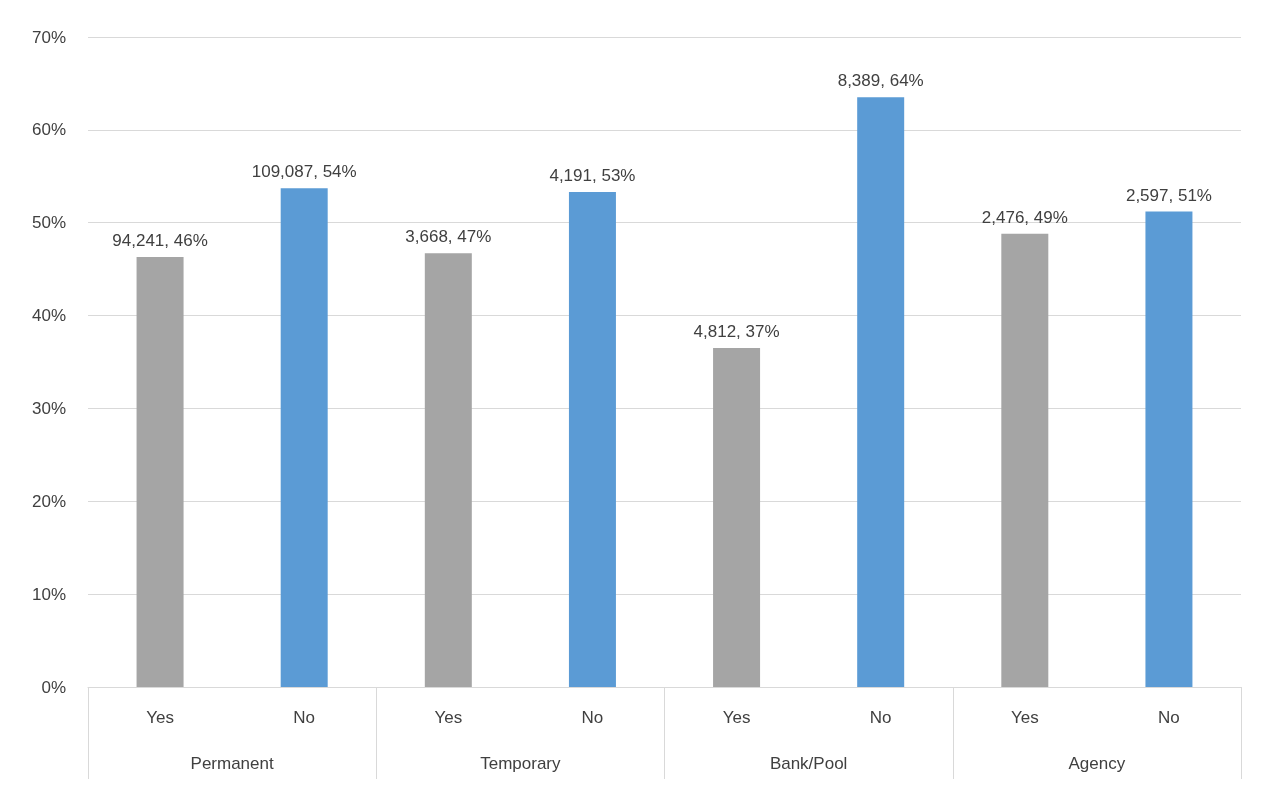 The image size is (1264, 789). I want to click on y-tick-label: 20%, so click(48, 501).